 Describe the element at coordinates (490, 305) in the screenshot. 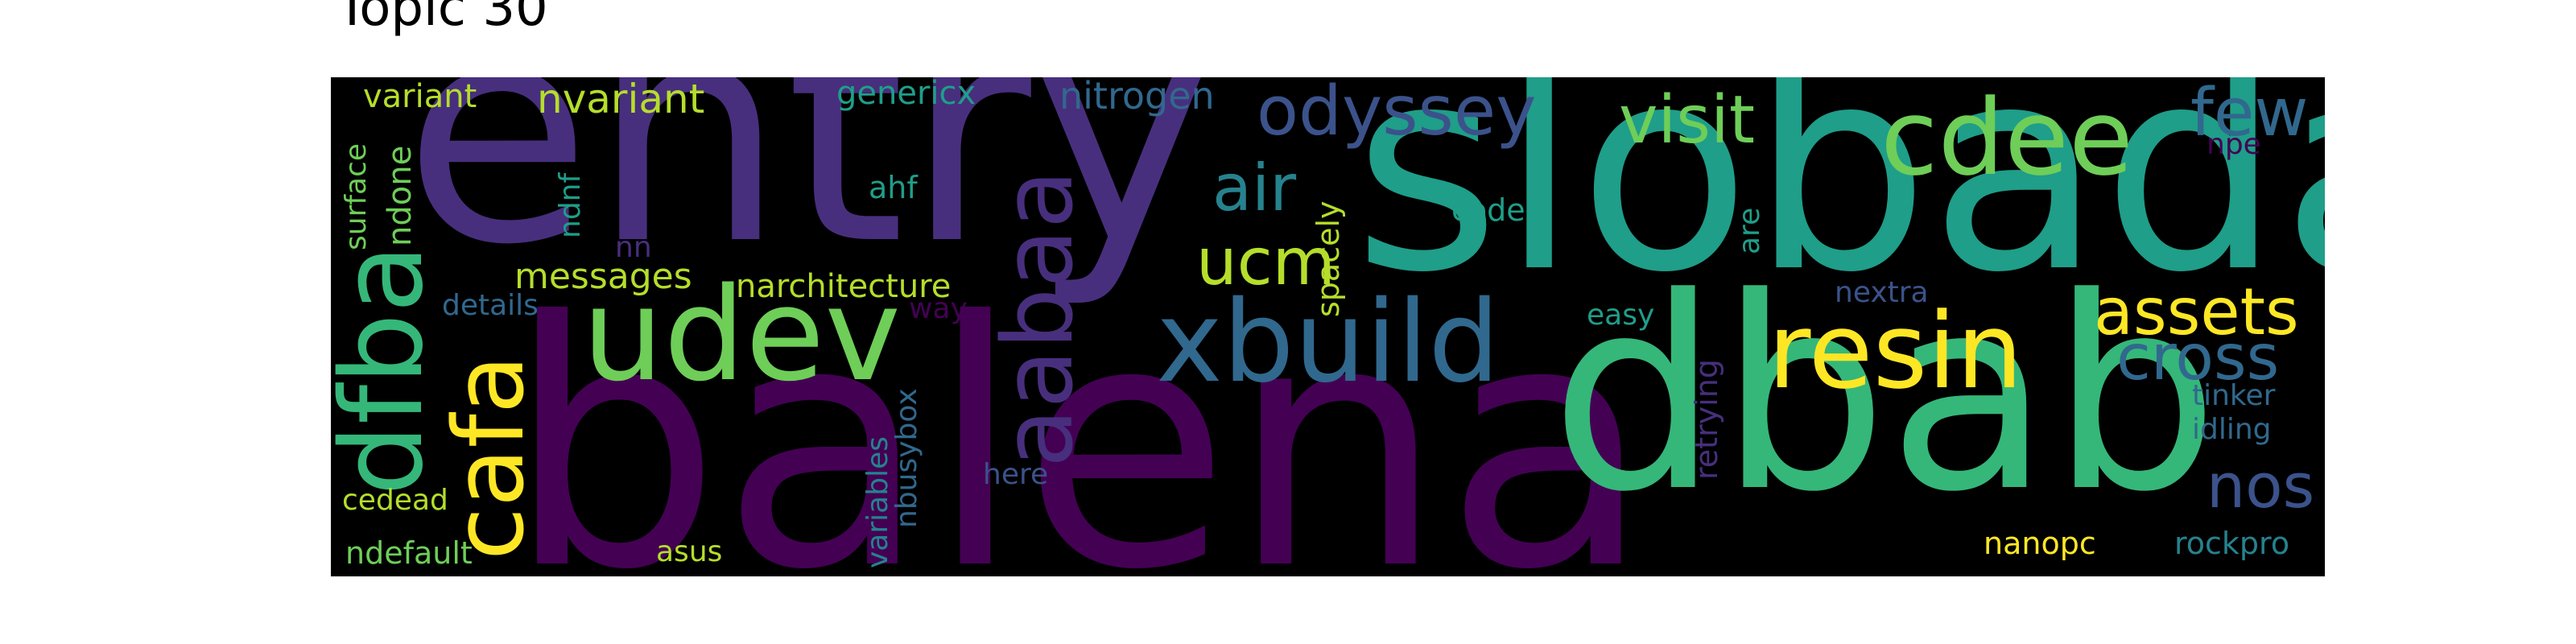

I see `word-details: details` at that location.